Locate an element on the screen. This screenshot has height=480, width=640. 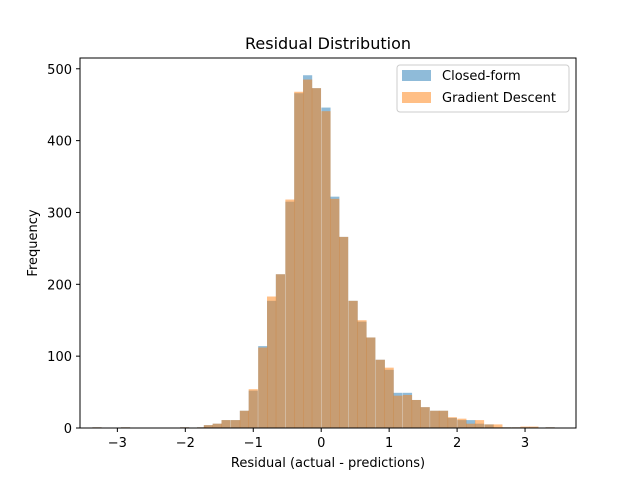
y-tick-label: 200 is located at coordinates (59, 285).